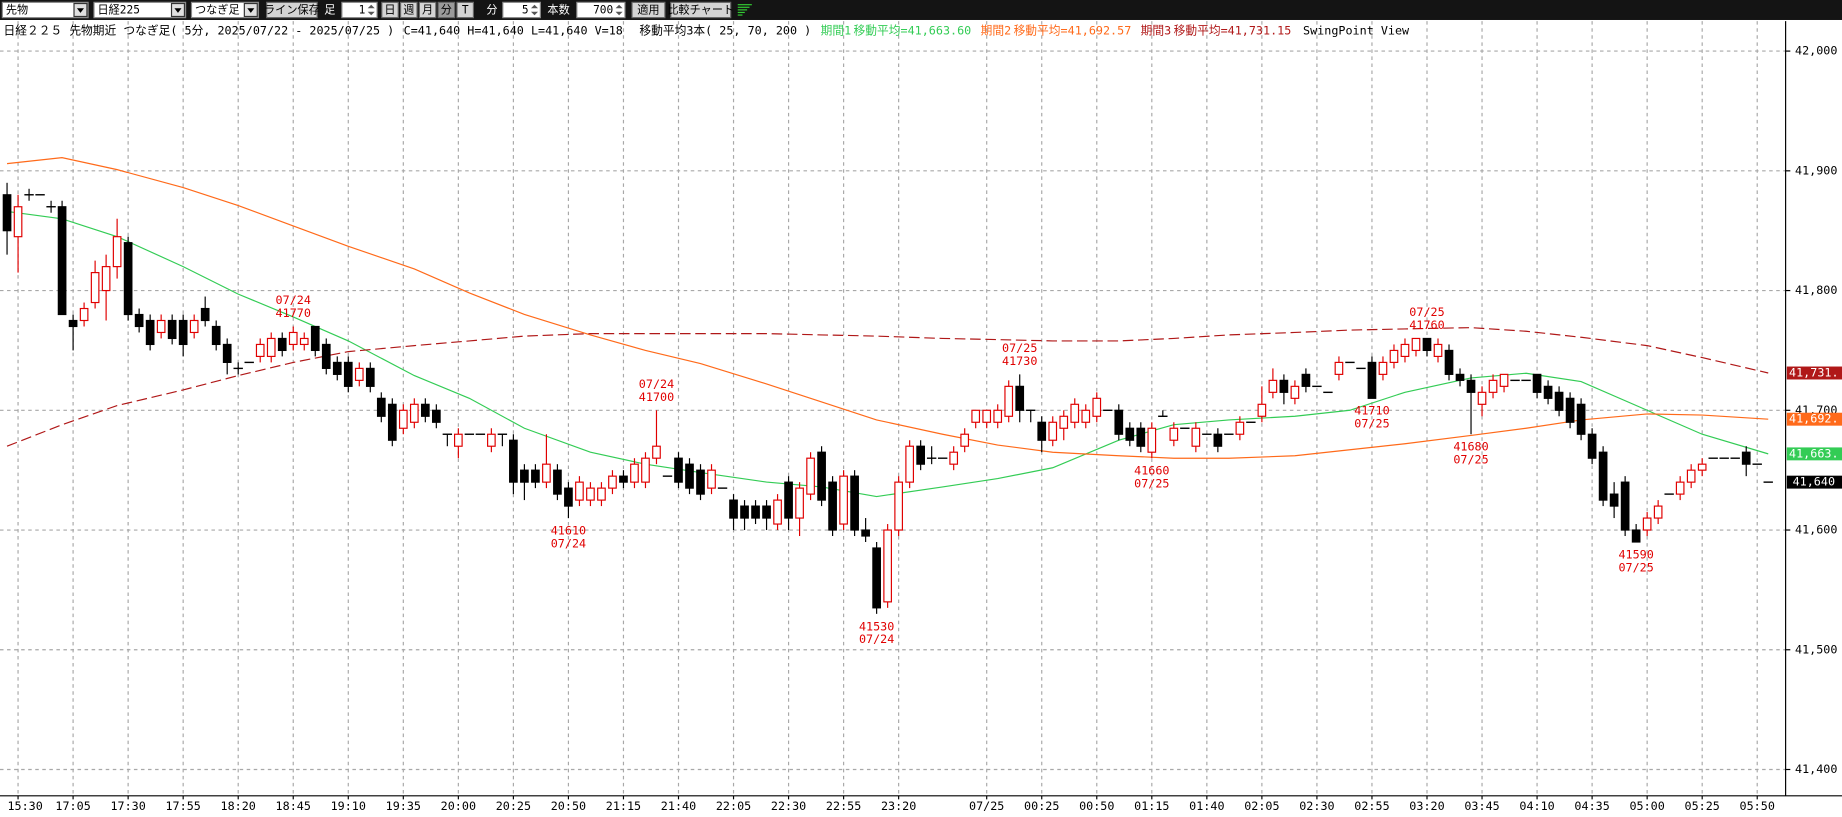 The width and height of the screenshot is (1842, 817). Describe the element at coordinates (1316, 806) in the screenshot. I see `x-tick-label: 02:30` at that location.